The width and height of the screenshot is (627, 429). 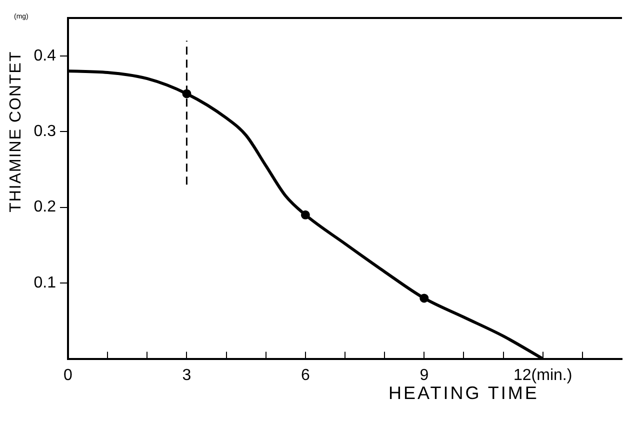 What do you see at coordinates (305, 375) in the screenshot?
I see `x-tick-label: 6` at bounding box center [305, 375].